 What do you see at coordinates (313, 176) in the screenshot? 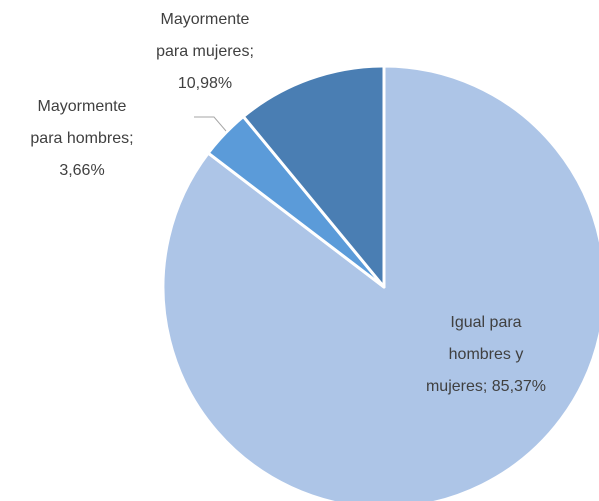
I see `pie-slice` at bounding box center [313, 176].